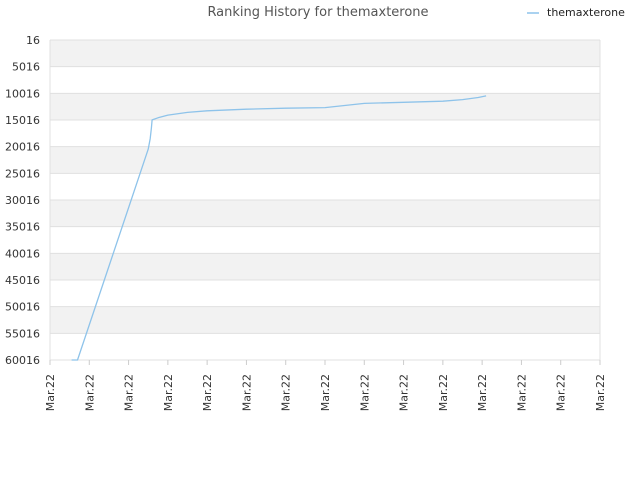  I want to click on y-tick-label: 35016, so click(22, 227).